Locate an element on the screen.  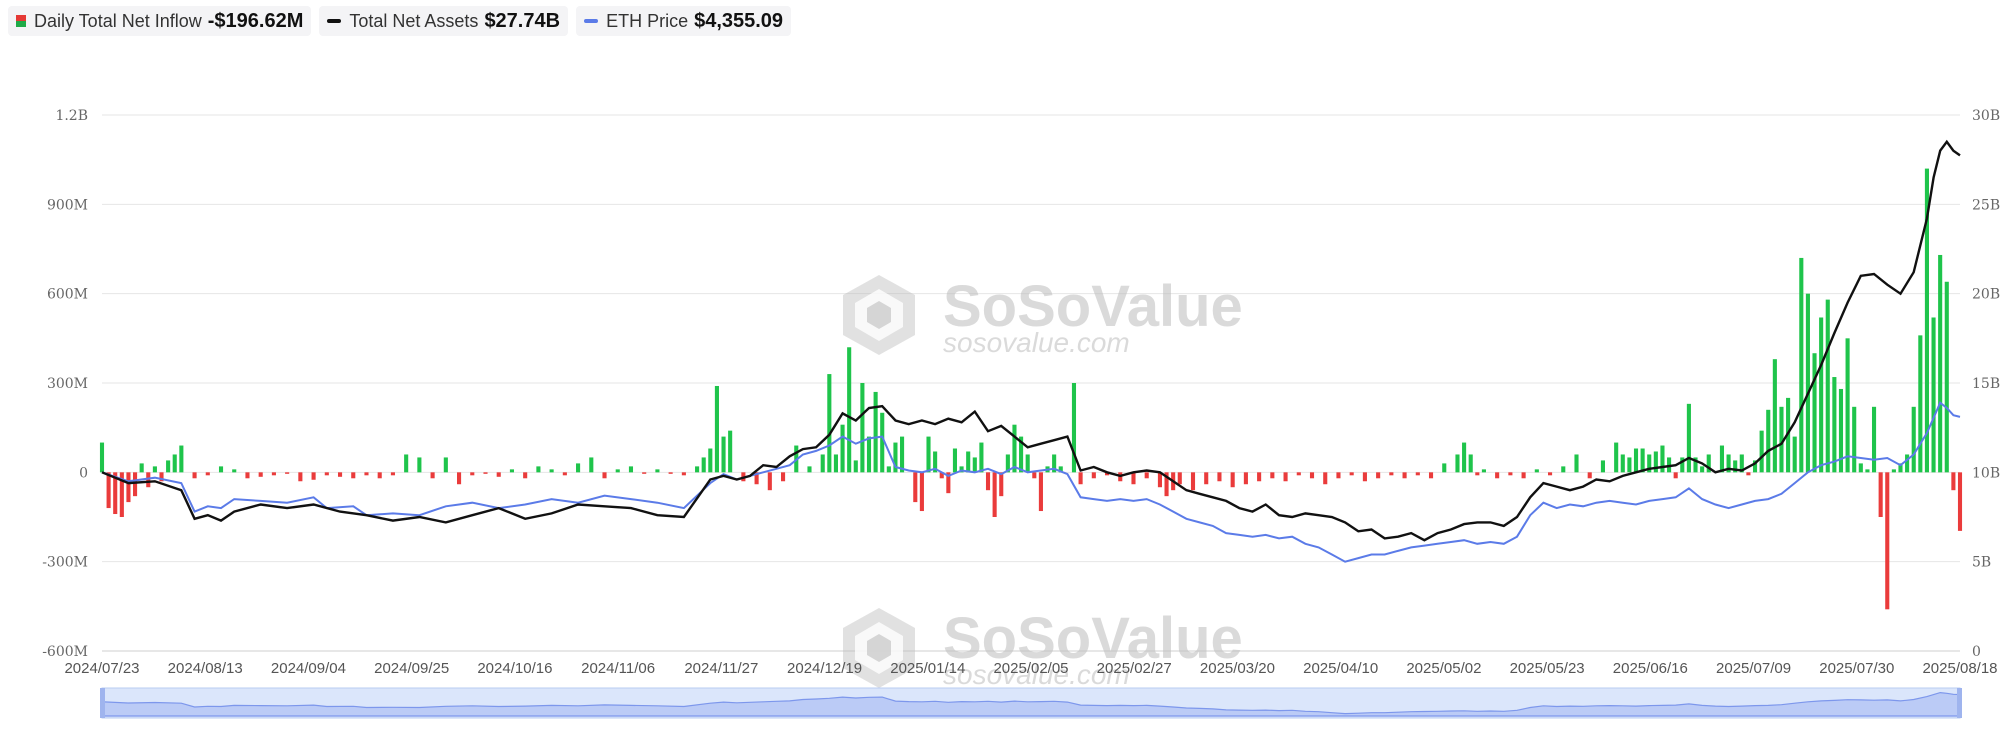
navigator-track is located at coordinates (1031, 703).